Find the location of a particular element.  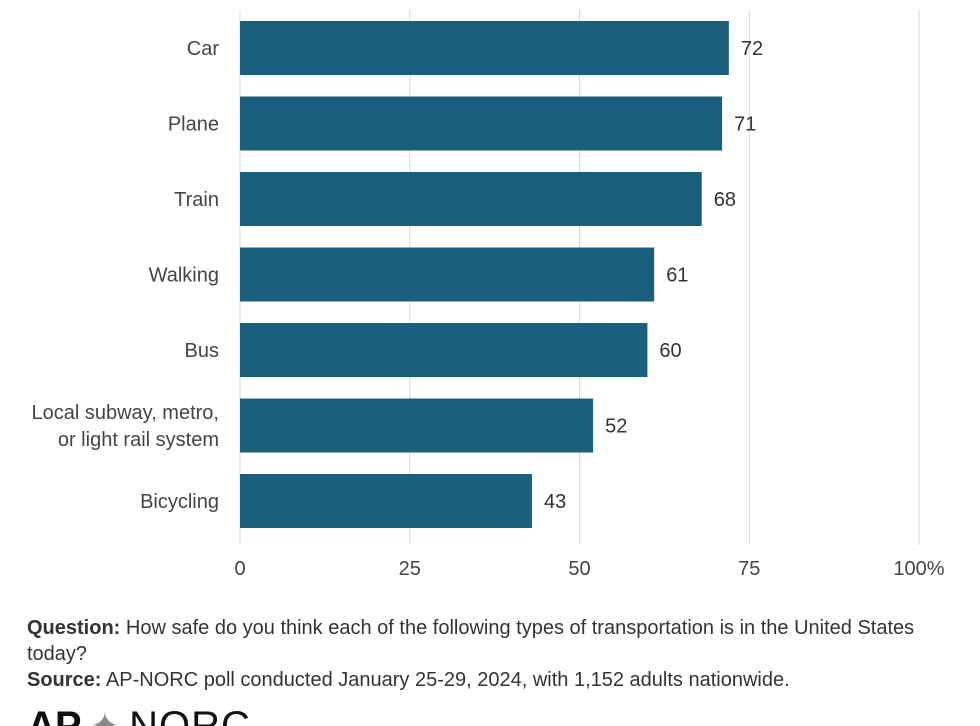

x-tick-label: 100% is located at coordinates (918, 569).